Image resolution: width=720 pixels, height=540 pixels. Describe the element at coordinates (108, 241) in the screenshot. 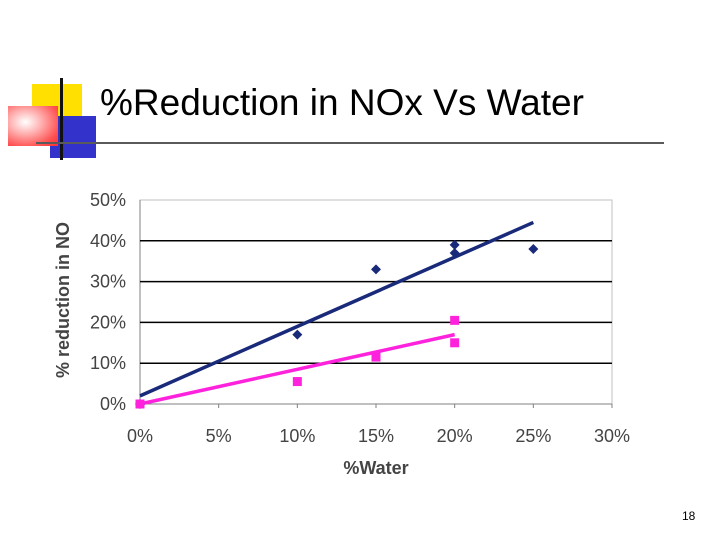

I see `y-tick-label: 40%` at that location.